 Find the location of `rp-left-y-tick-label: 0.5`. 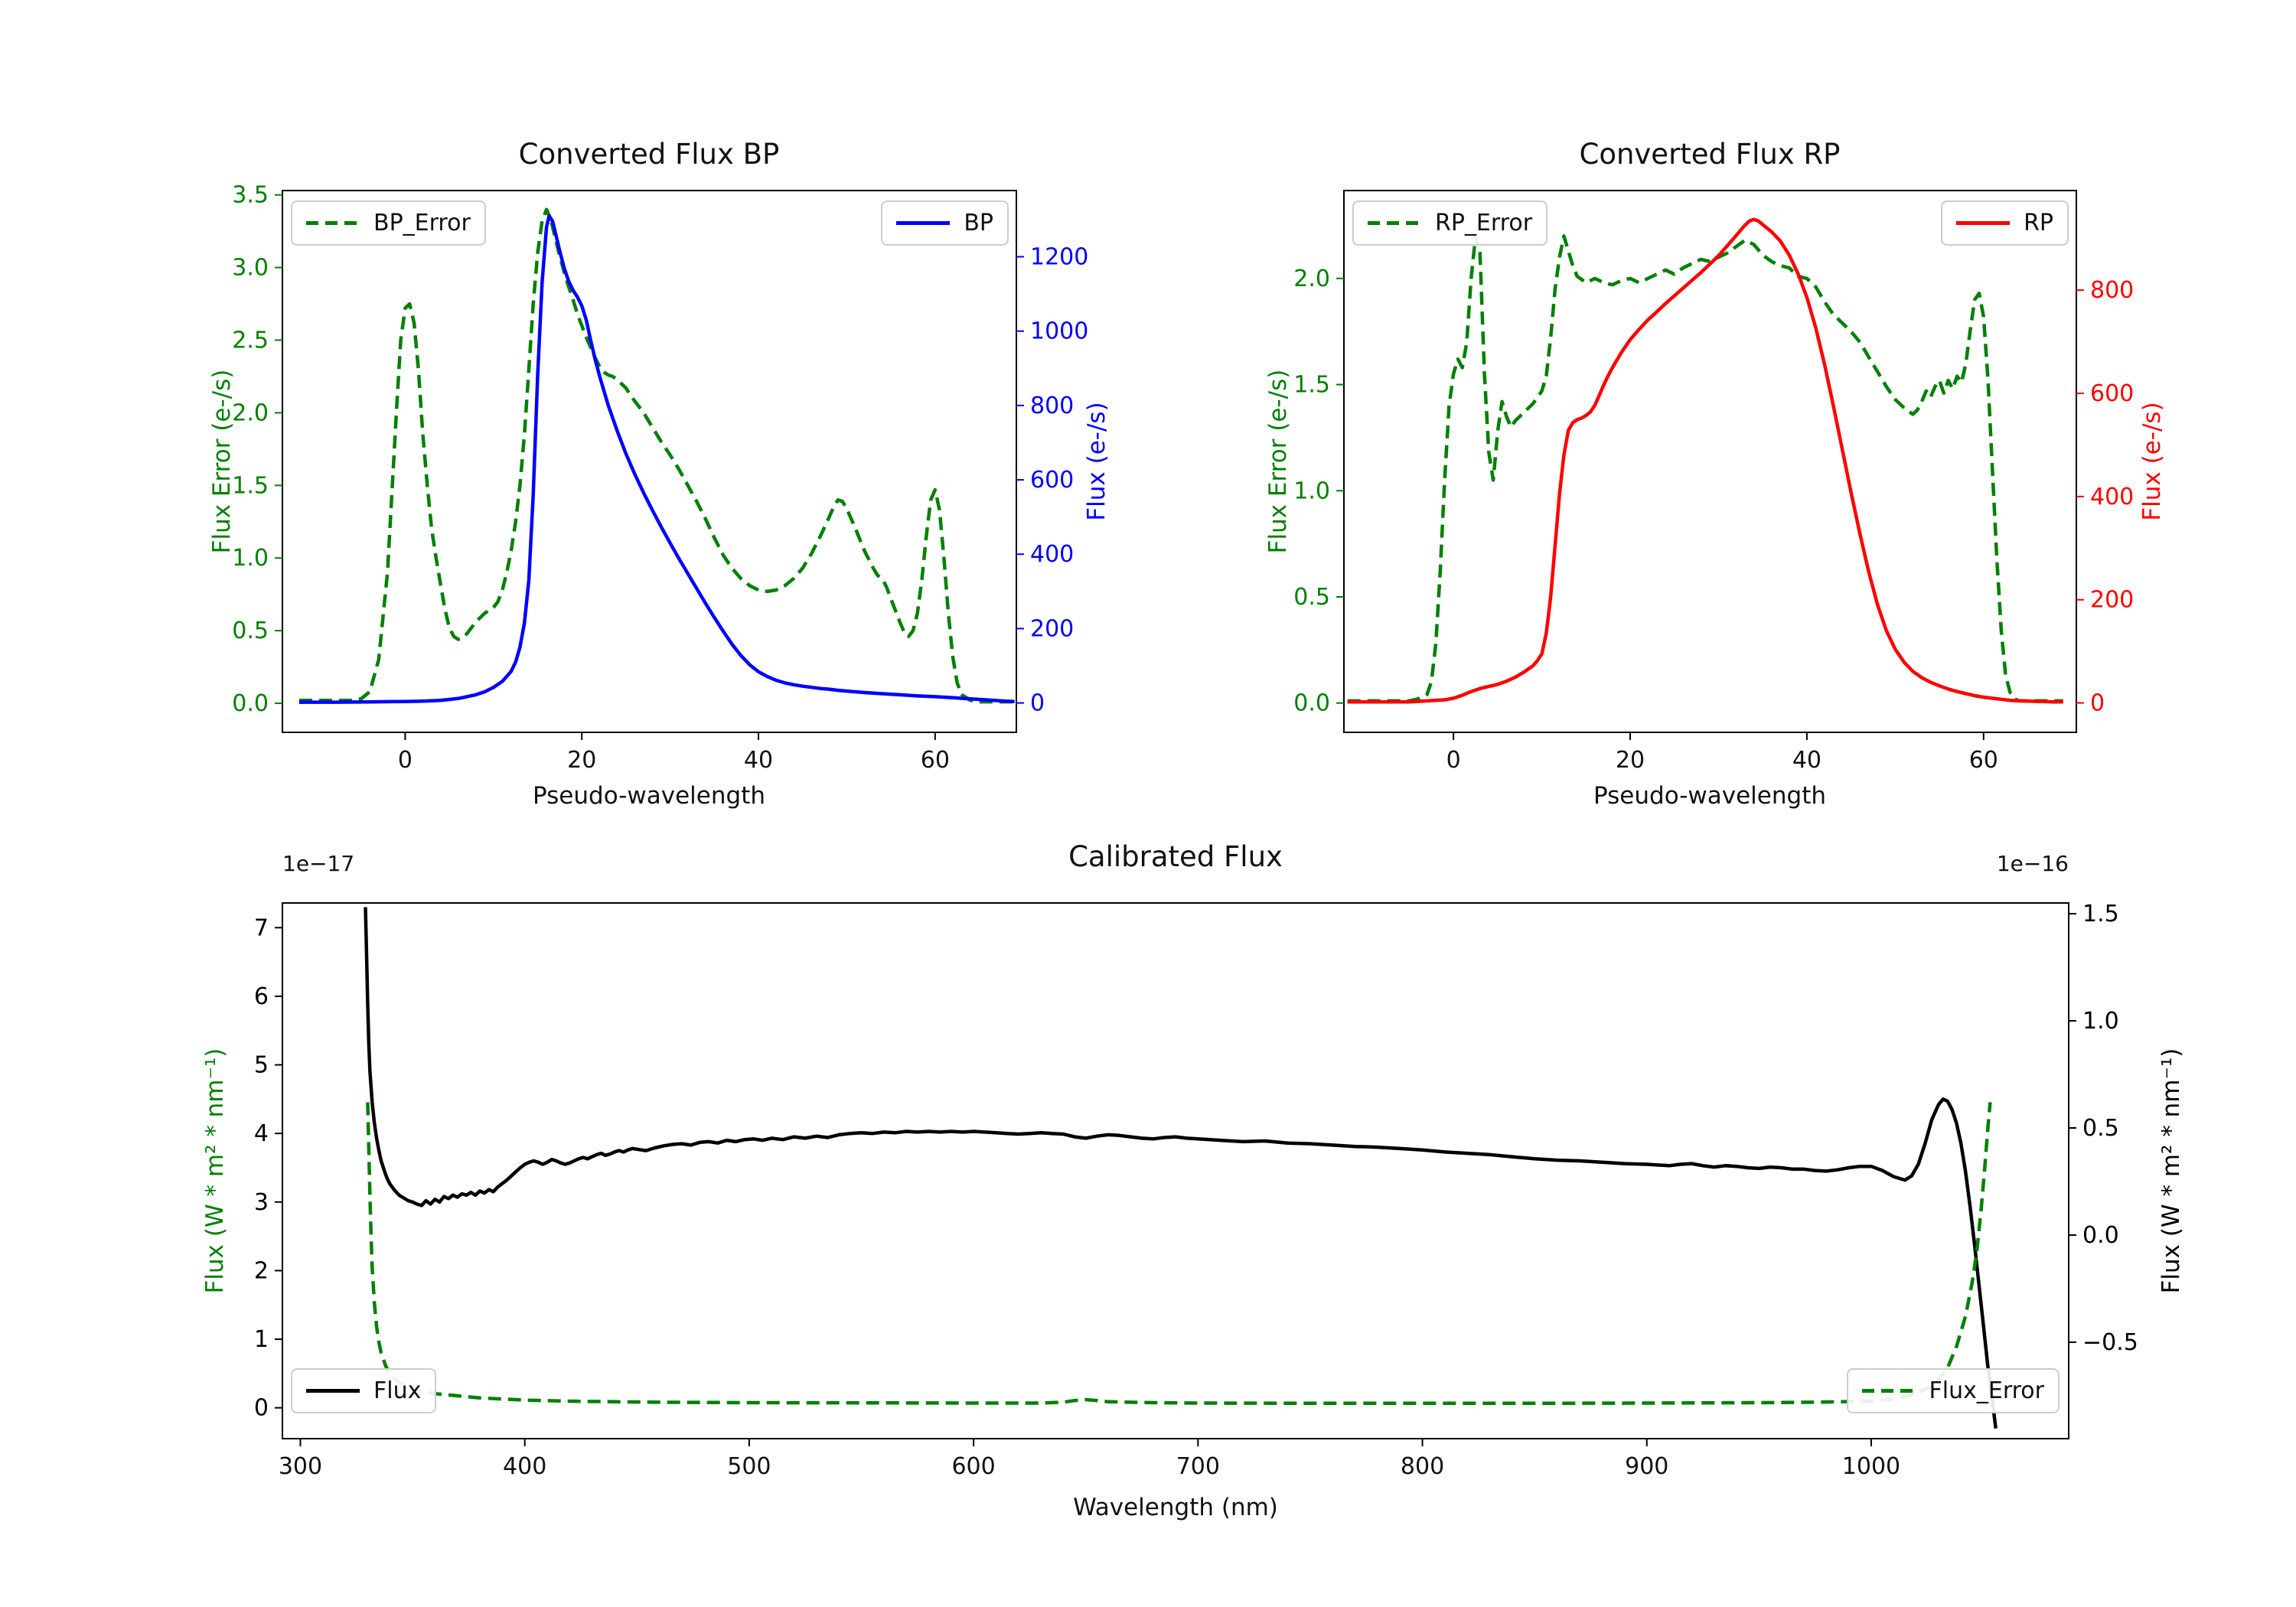

rp-left-y-tick-label: 0.5 is located at coordinates (1311, 597).